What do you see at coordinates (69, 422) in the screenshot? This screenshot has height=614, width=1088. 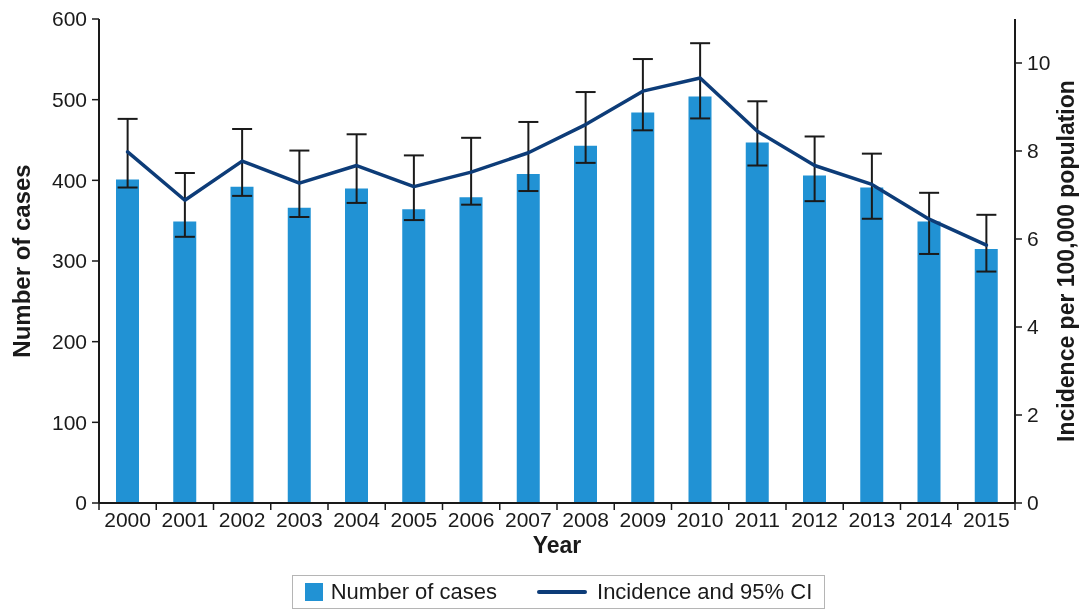 I see `y-tick-label: 100` at bounding box center [69, 422].